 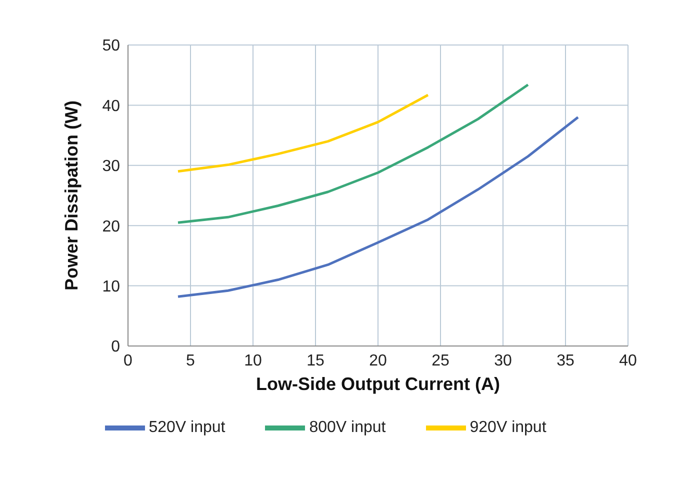 What do you see at coordinates (111, 46) in the screenshot?
I see `y-tick-label: 50` at bounding box center [111, 46].